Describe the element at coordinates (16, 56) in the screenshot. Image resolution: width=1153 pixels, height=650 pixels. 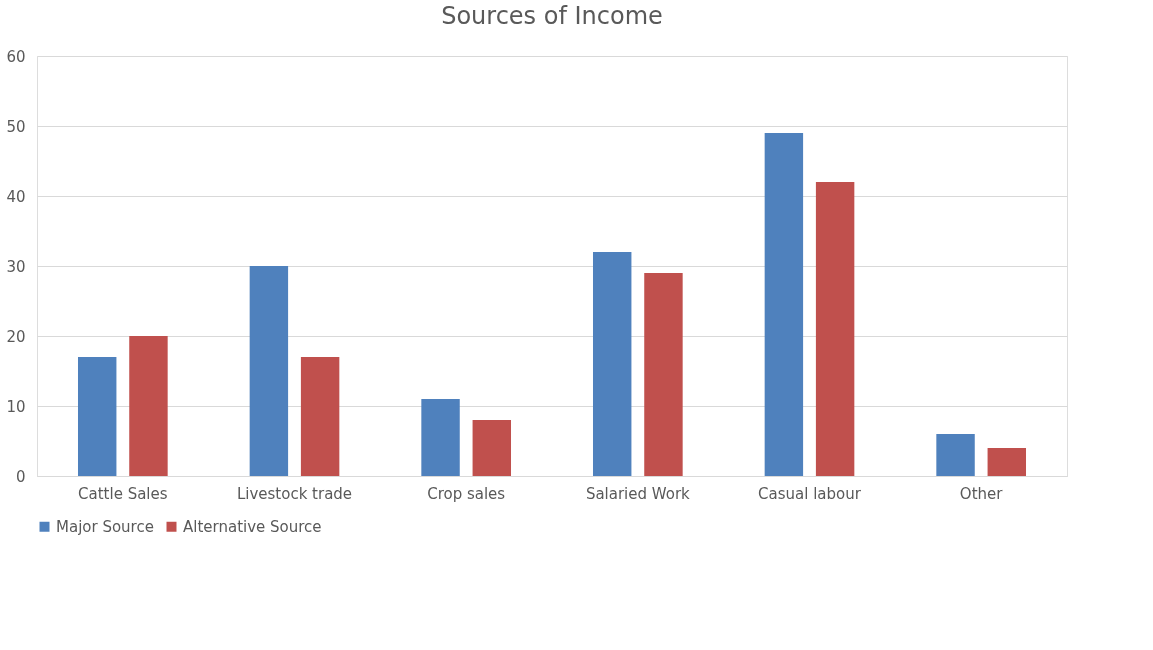
I see `y-tick-label: 60` at that location.